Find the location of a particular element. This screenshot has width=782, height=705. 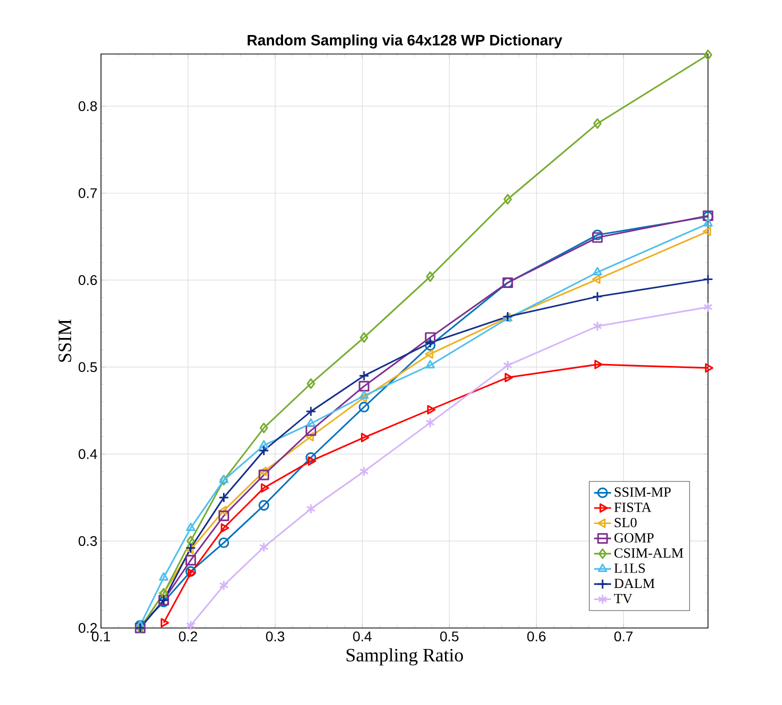

y-tick-label: 0.6 is located at coordinates (87, 280).